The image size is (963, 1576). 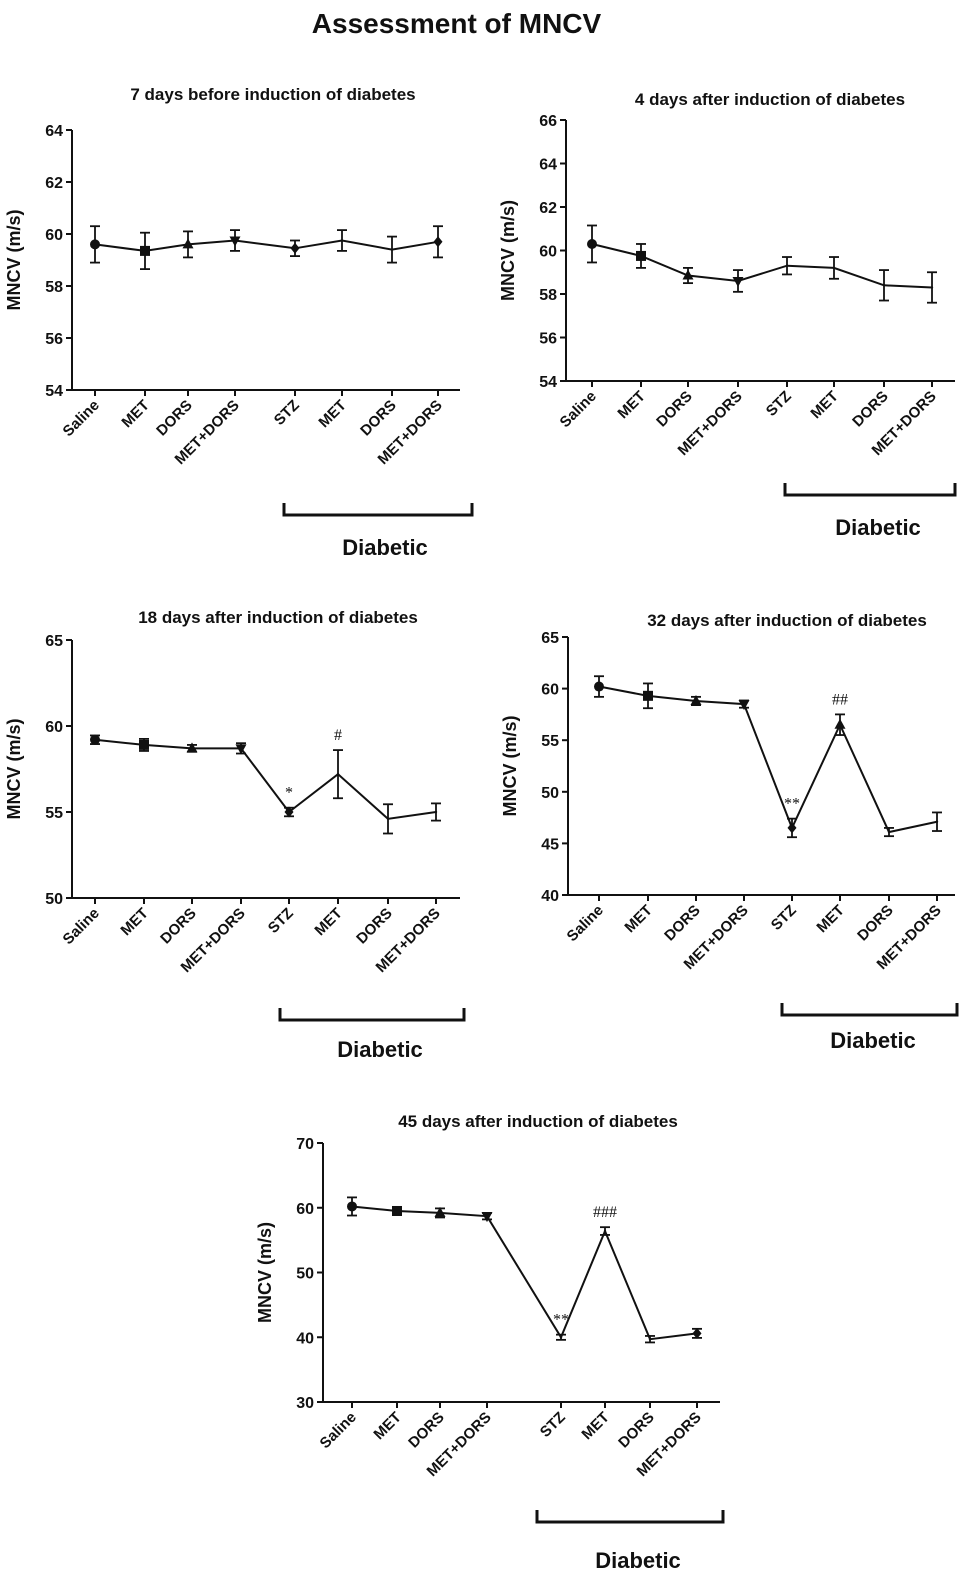 What do you see at coordinates (305, 1403) in the screenshot?
I see `y-tick-label: 30` at bounding box center [305, 1403].